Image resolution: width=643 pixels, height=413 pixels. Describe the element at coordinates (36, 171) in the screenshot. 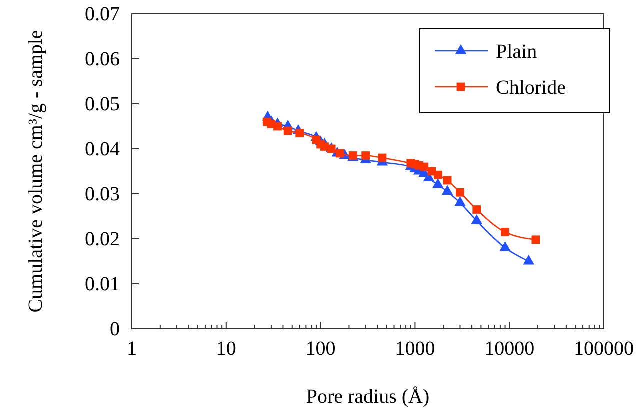

I see `y-axis-title: Cumulative volume cm³/g - sample` at that location.